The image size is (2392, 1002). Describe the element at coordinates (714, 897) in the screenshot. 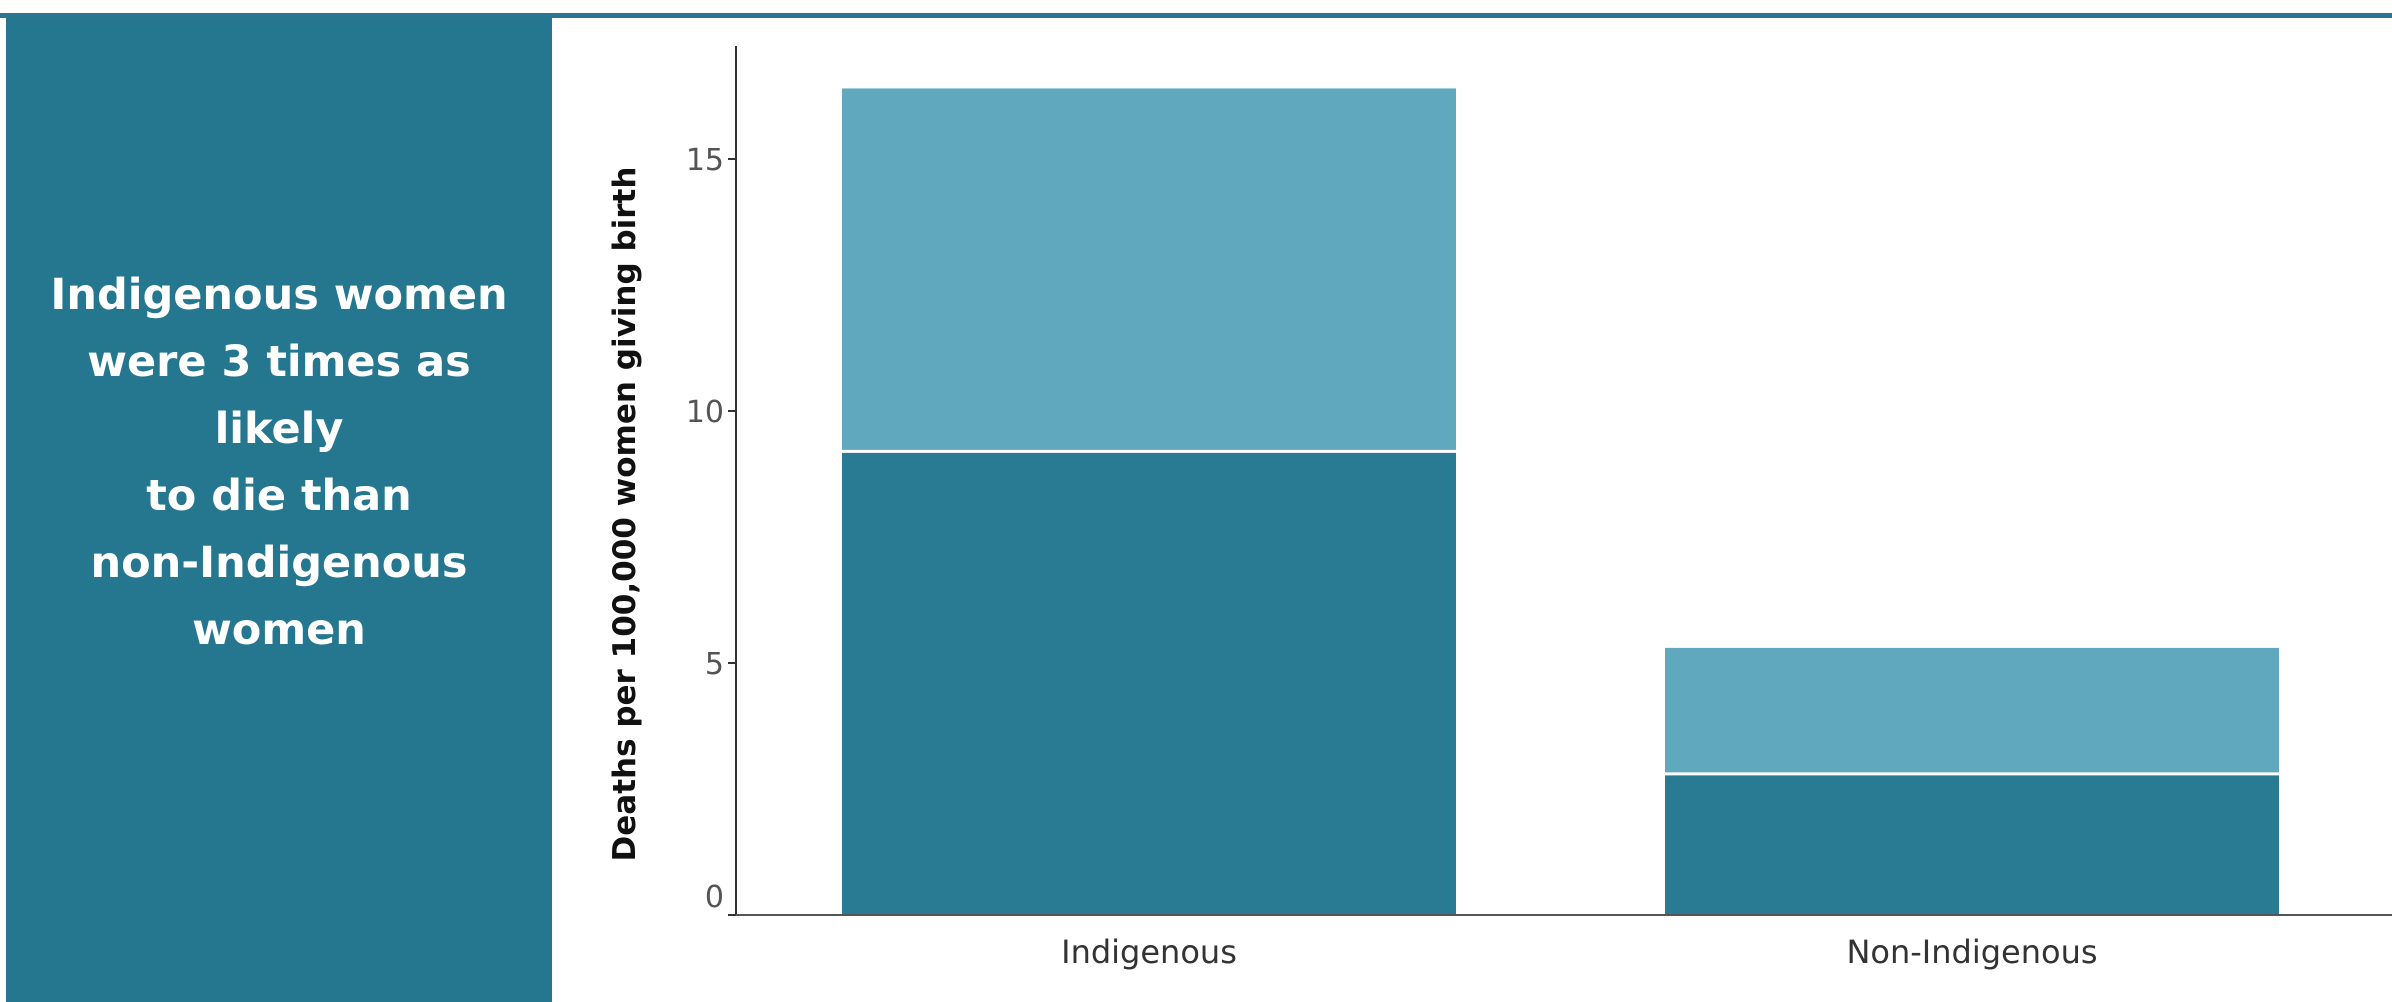

I see `y-tick-label-0: 0` at that location.